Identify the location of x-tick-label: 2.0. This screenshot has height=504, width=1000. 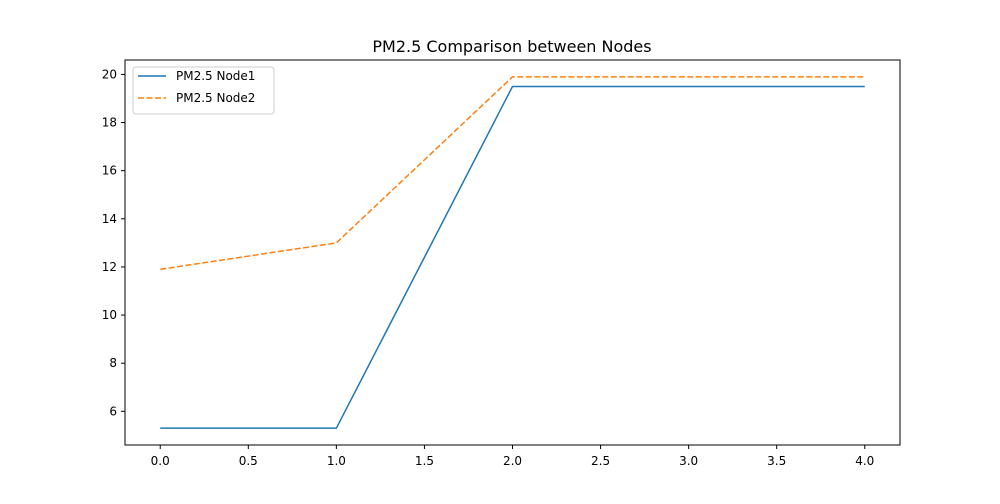
(512, 461).